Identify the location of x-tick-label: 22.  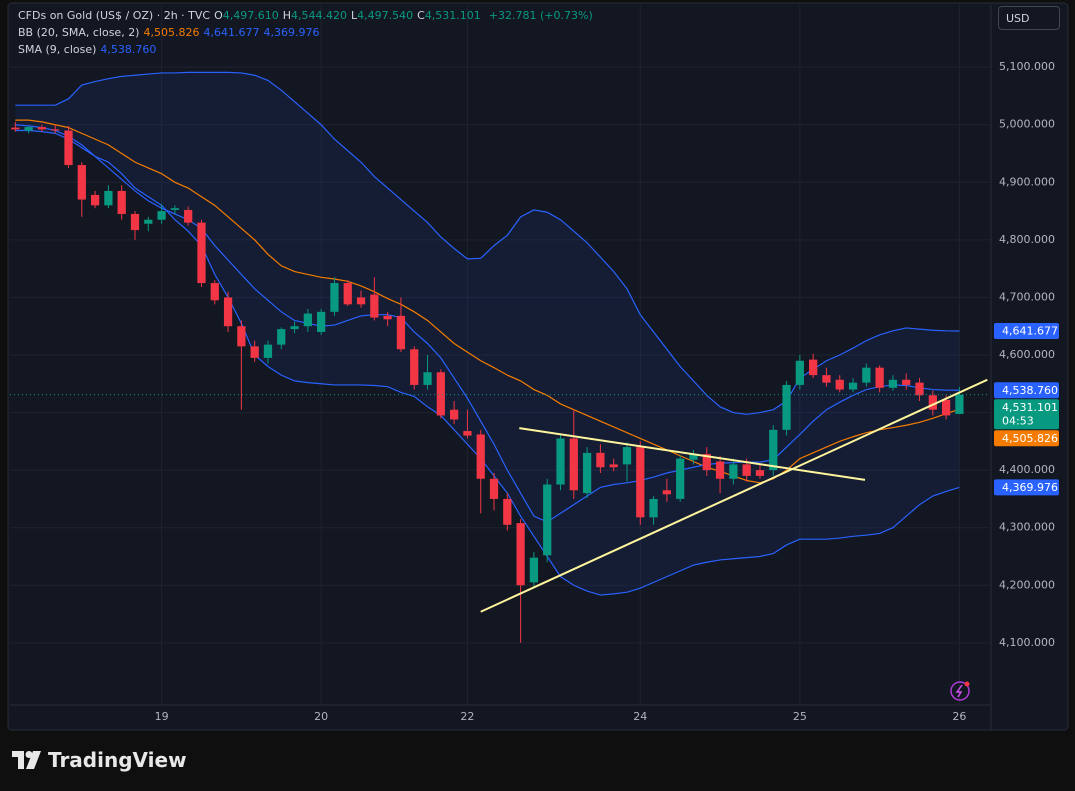
(467, 716).